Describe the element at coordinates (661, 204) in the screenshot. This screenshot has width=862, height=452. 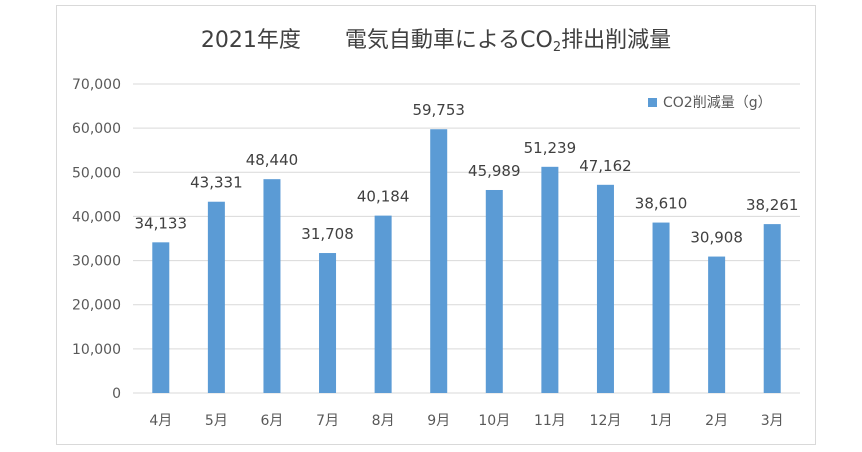
I see `data-label: 38,610` at that location.